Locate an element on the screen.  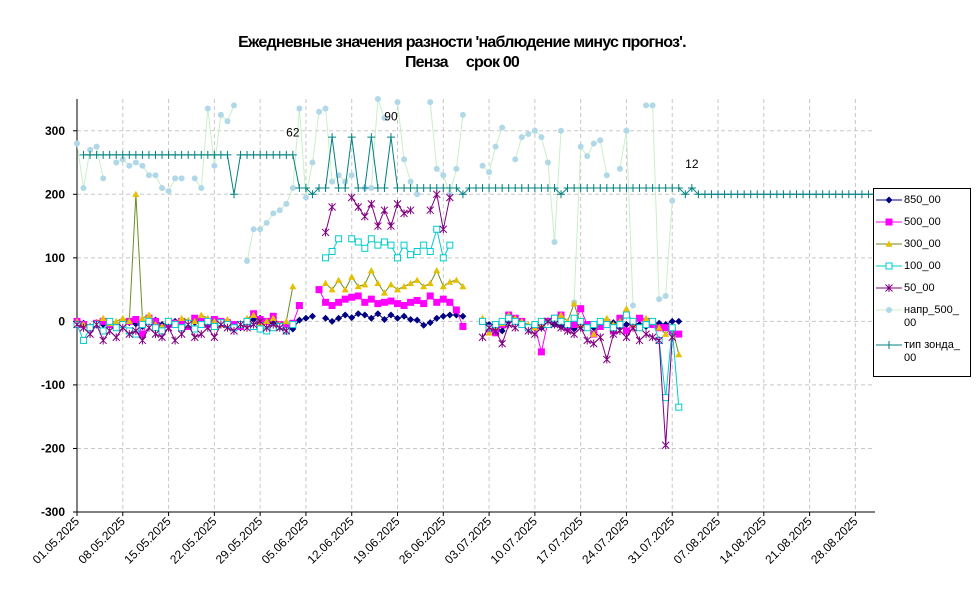
x-tick-label: 19.06.2025 is located at coordinates (376, 540).